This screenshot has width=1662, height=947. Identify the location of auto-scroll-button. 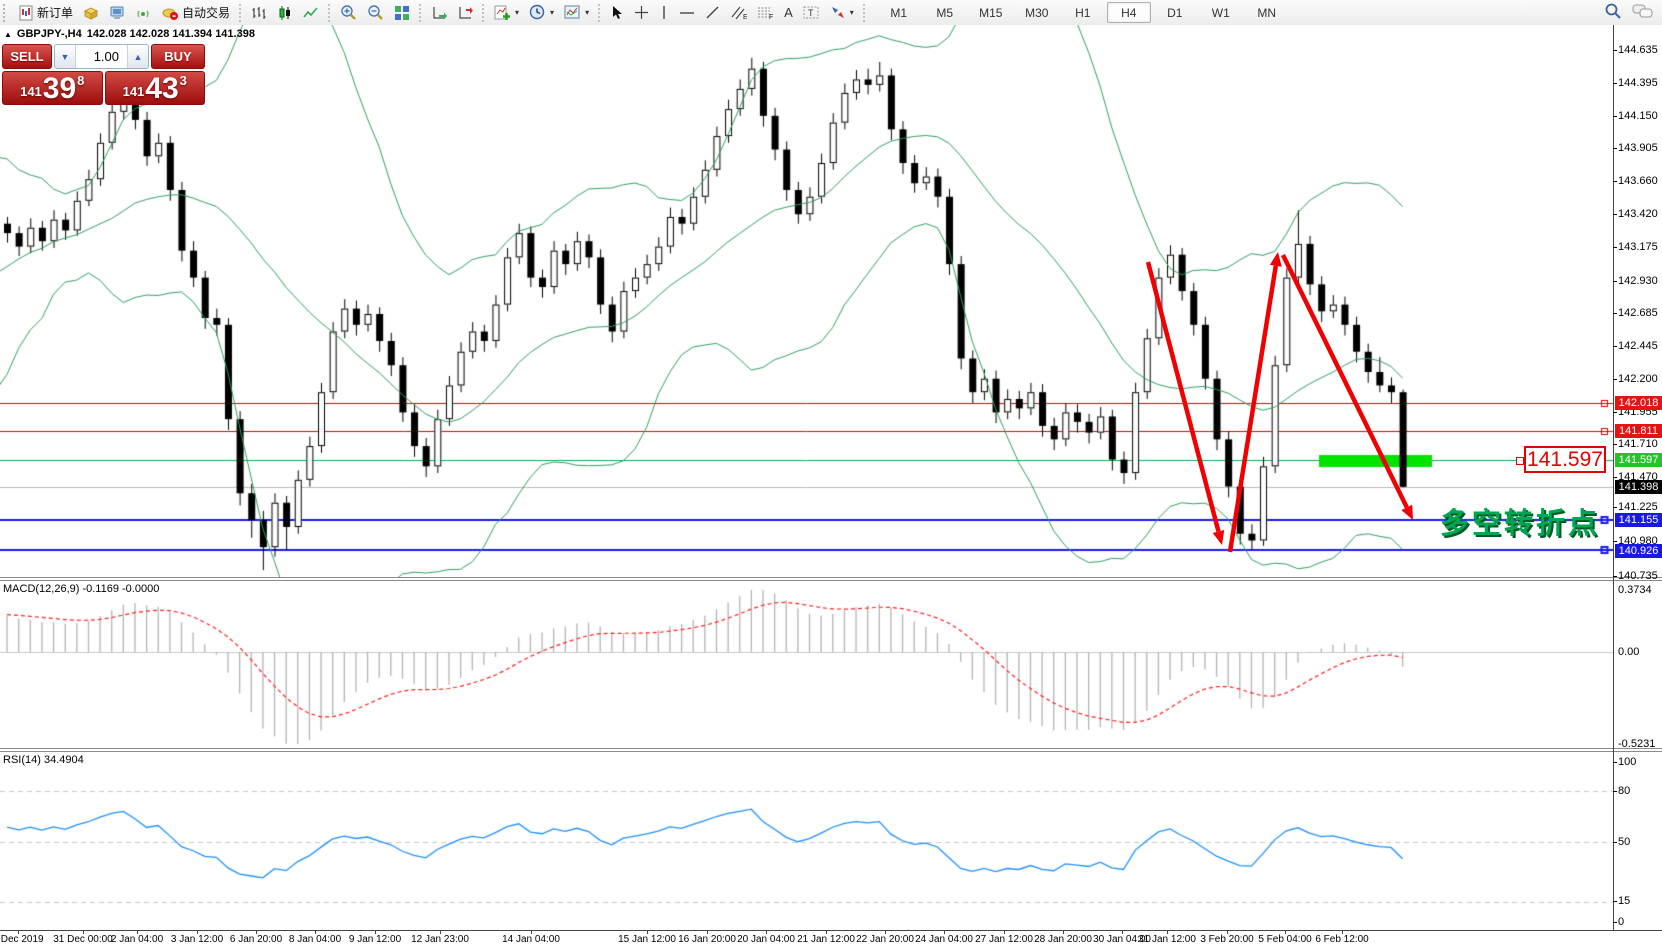
(439, 12).